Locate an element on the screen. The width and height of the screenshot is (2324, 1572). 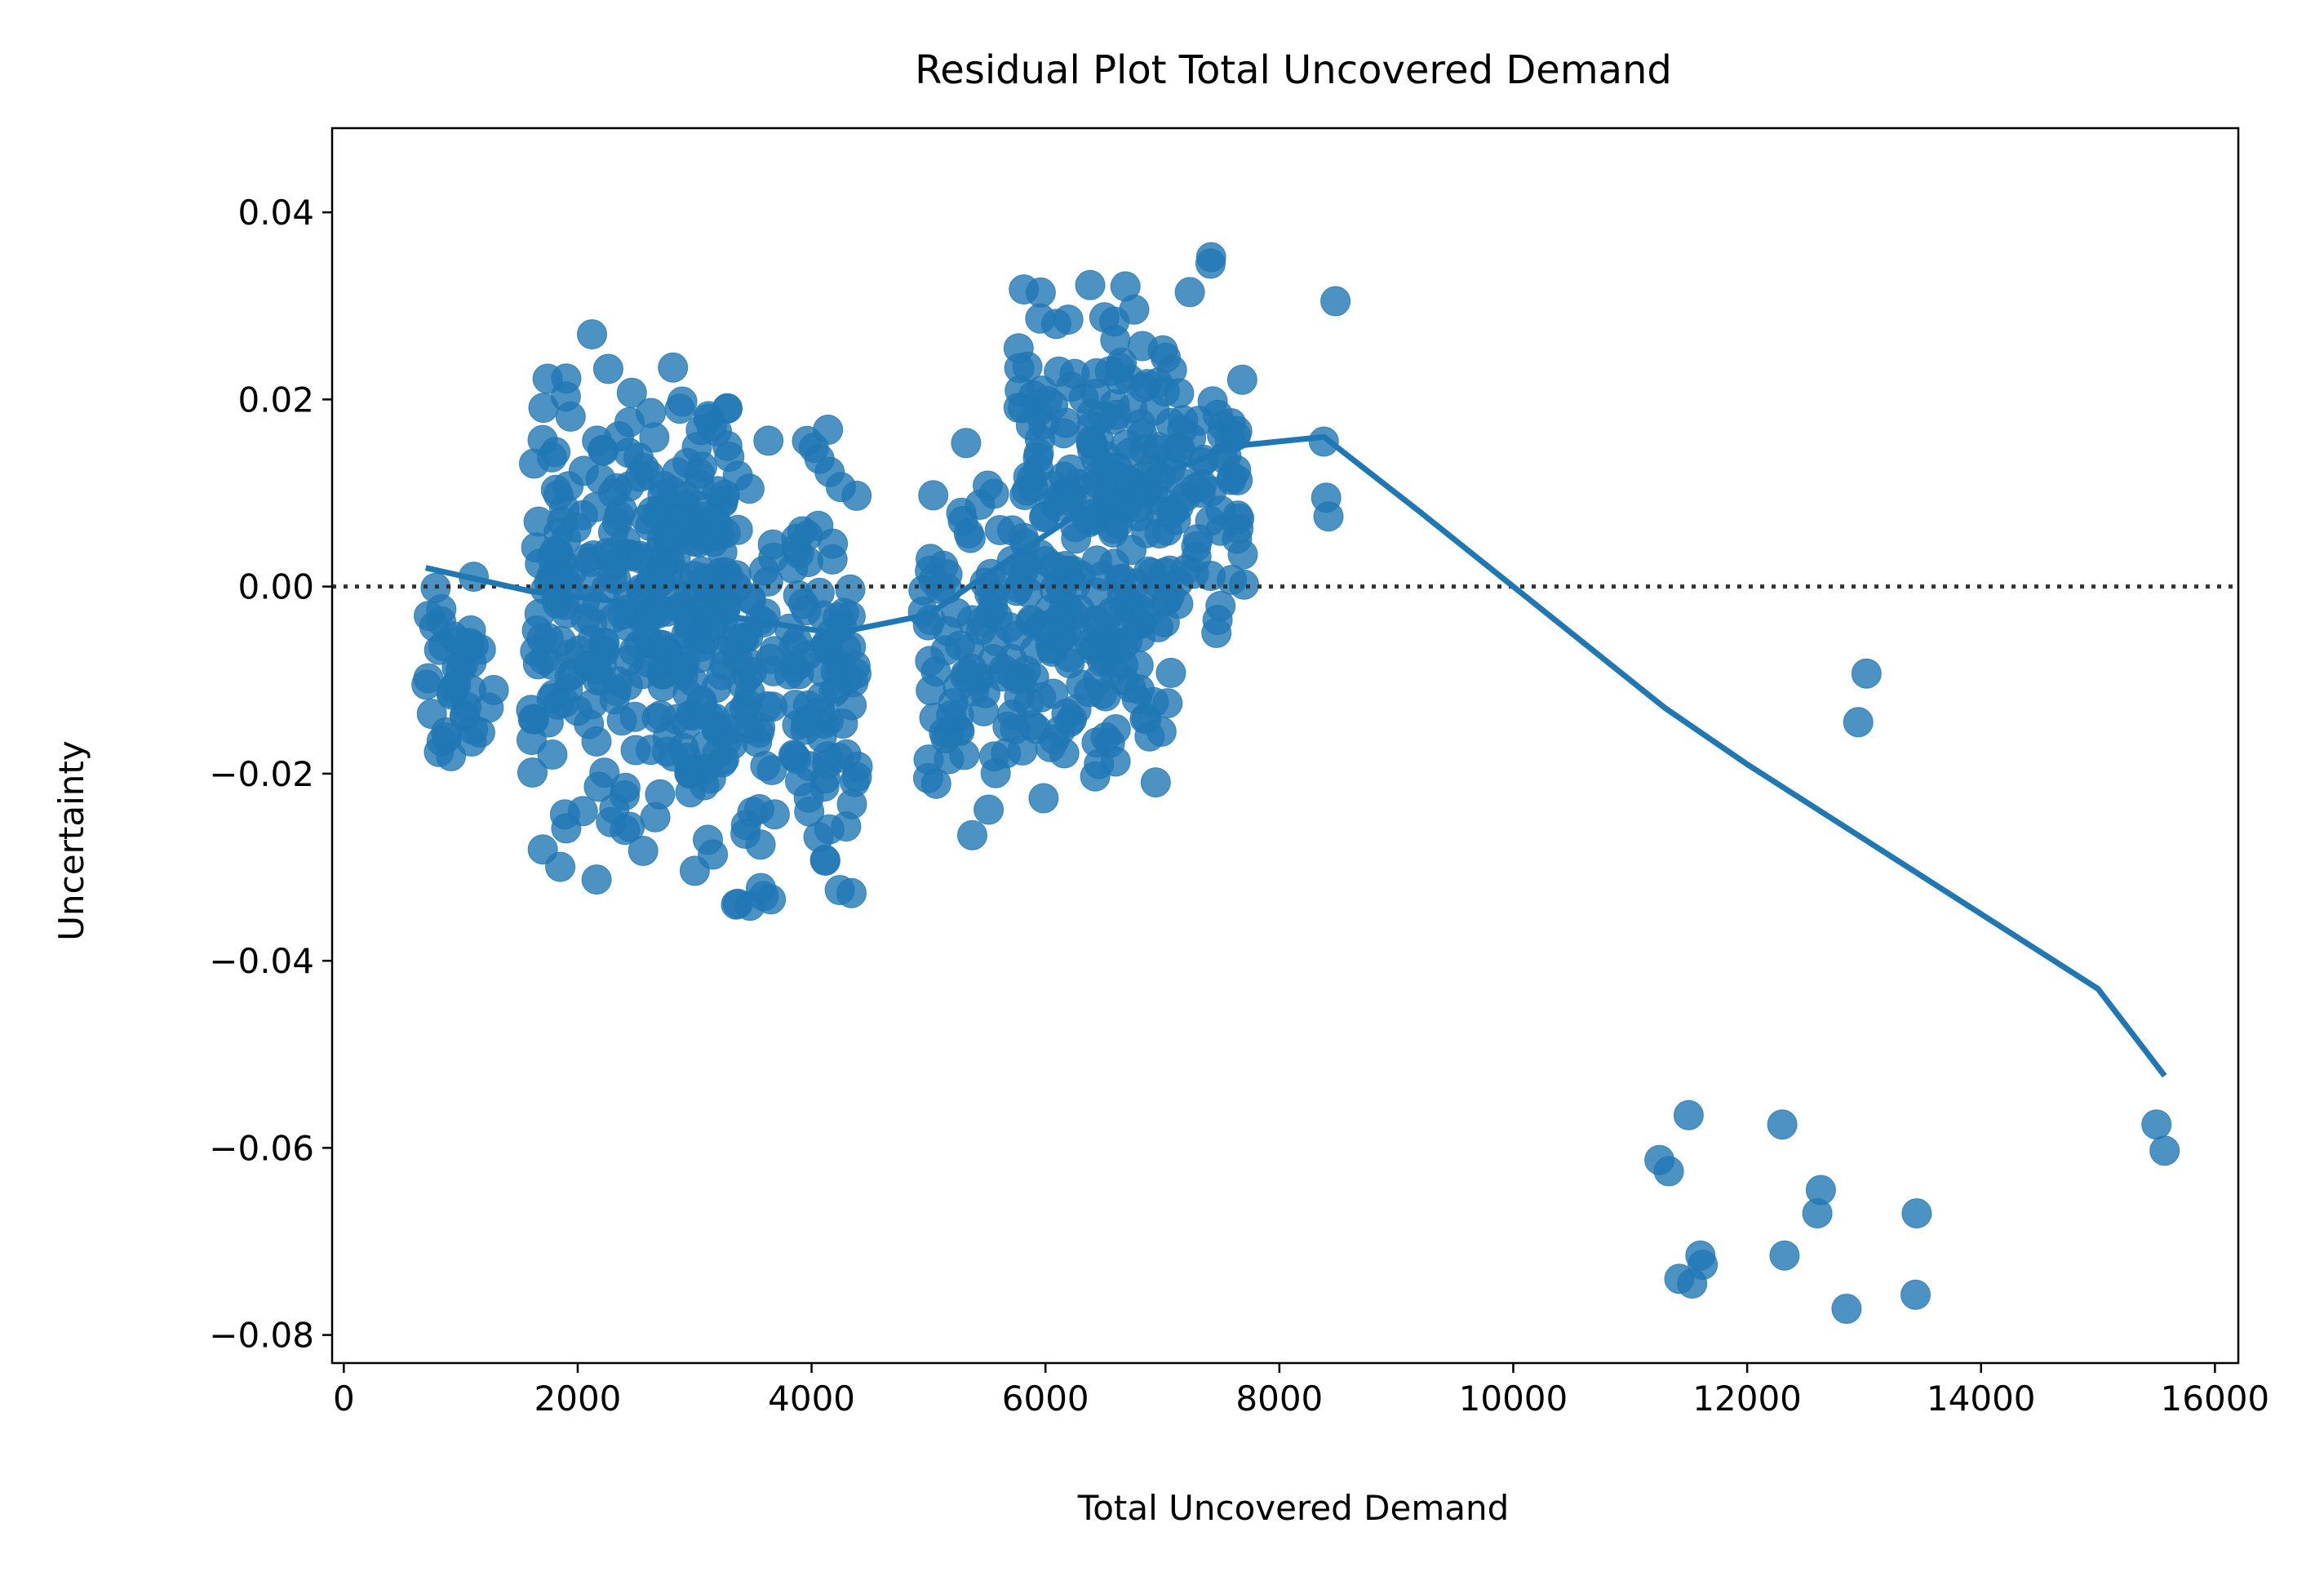
x-tick-label: 16000 is located at coordinates (2215, 1399).